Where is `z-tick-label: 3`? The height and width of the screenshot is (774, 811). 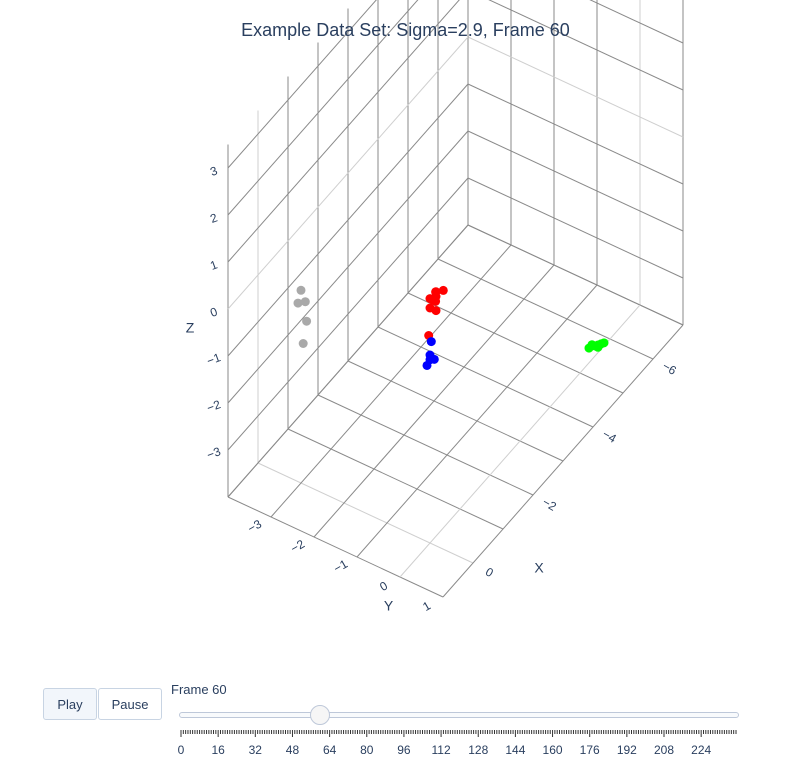
z-tick-label: 3 is located at coordinates (213, 171).